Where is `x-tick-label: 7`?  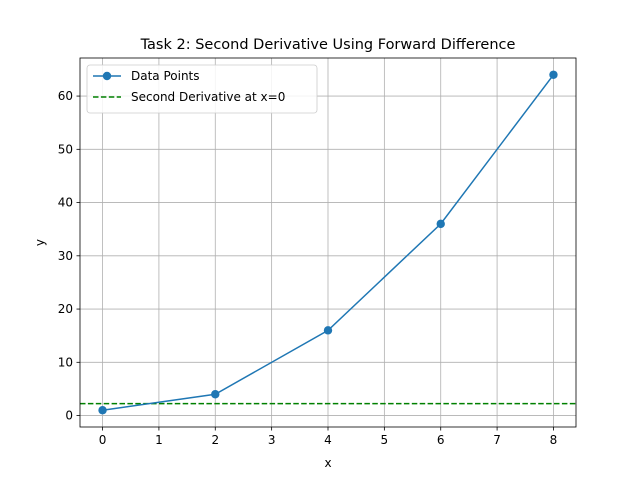
x-tick-label: 7 is located at coordinates (497, 440).